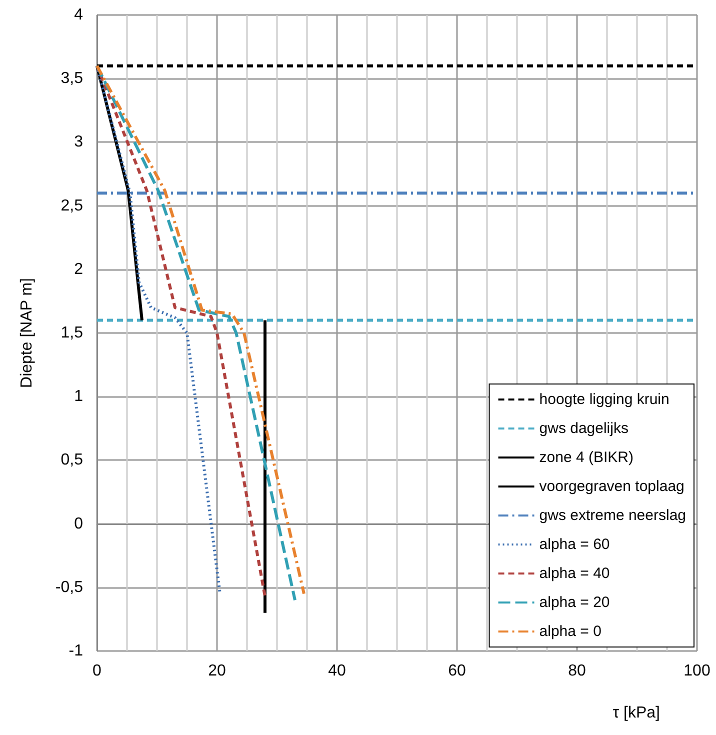 Image resolution: width=716 pixels, height=735 pixels. Describe the element at coordinates (69, 587) in the screenshot. I see `y-tick-label: -0,5` at that location.